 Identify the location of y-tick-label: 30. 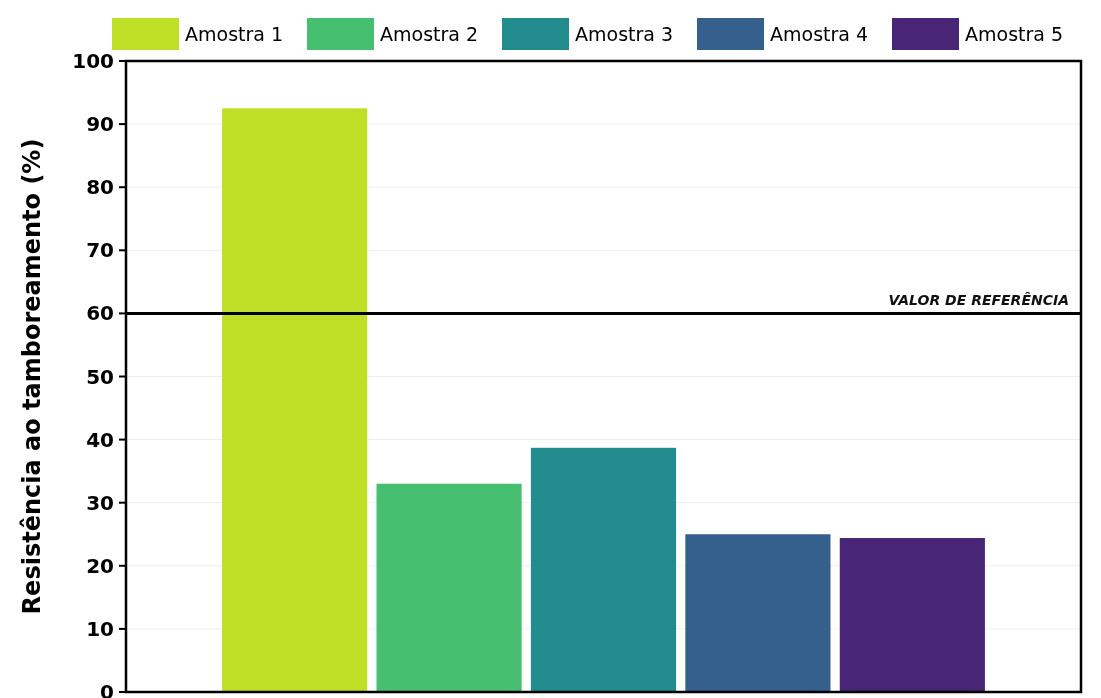
(100, 502).